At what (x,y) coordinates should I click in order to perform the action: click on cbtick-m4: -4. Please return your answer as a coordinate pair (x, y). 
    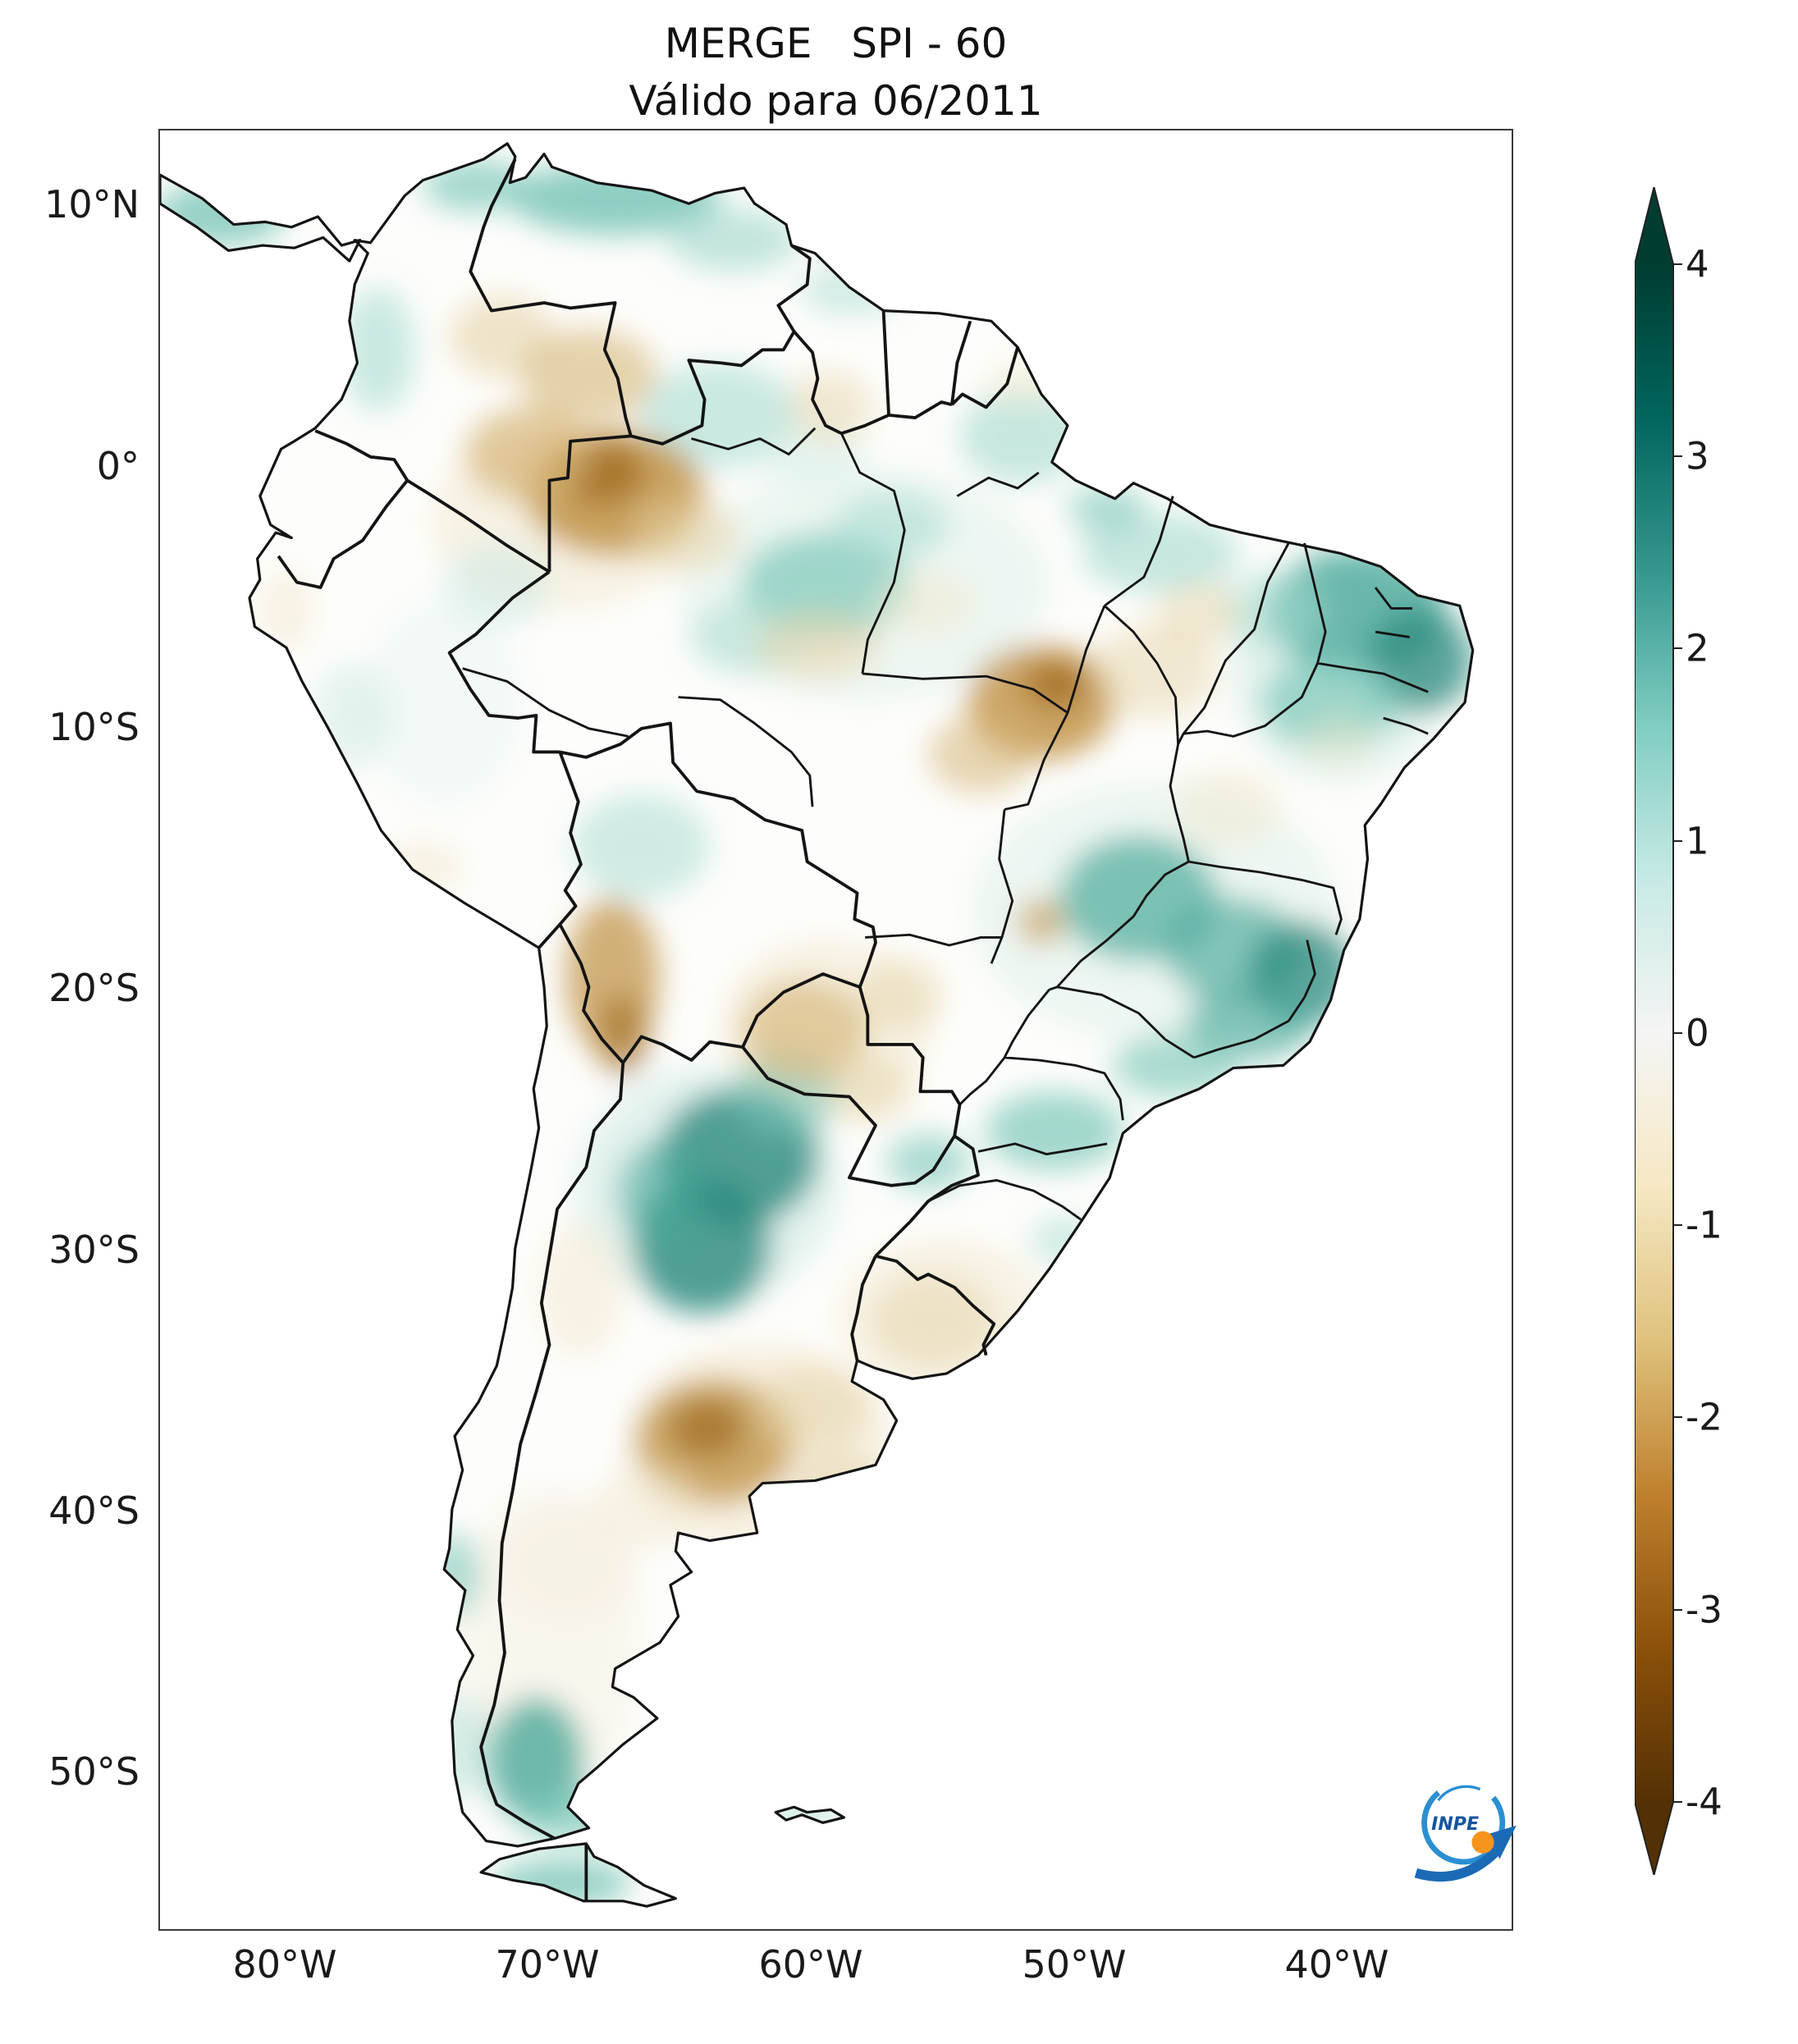
    Looking at the image, I should click on (1704, 1802).